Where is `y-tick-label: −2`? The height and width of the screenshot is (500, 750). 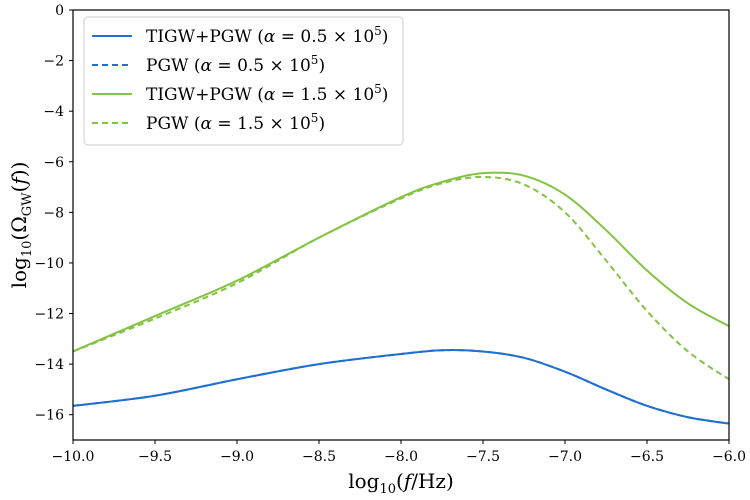 y-tick-label: −2 is located at coordinates (53, 62).